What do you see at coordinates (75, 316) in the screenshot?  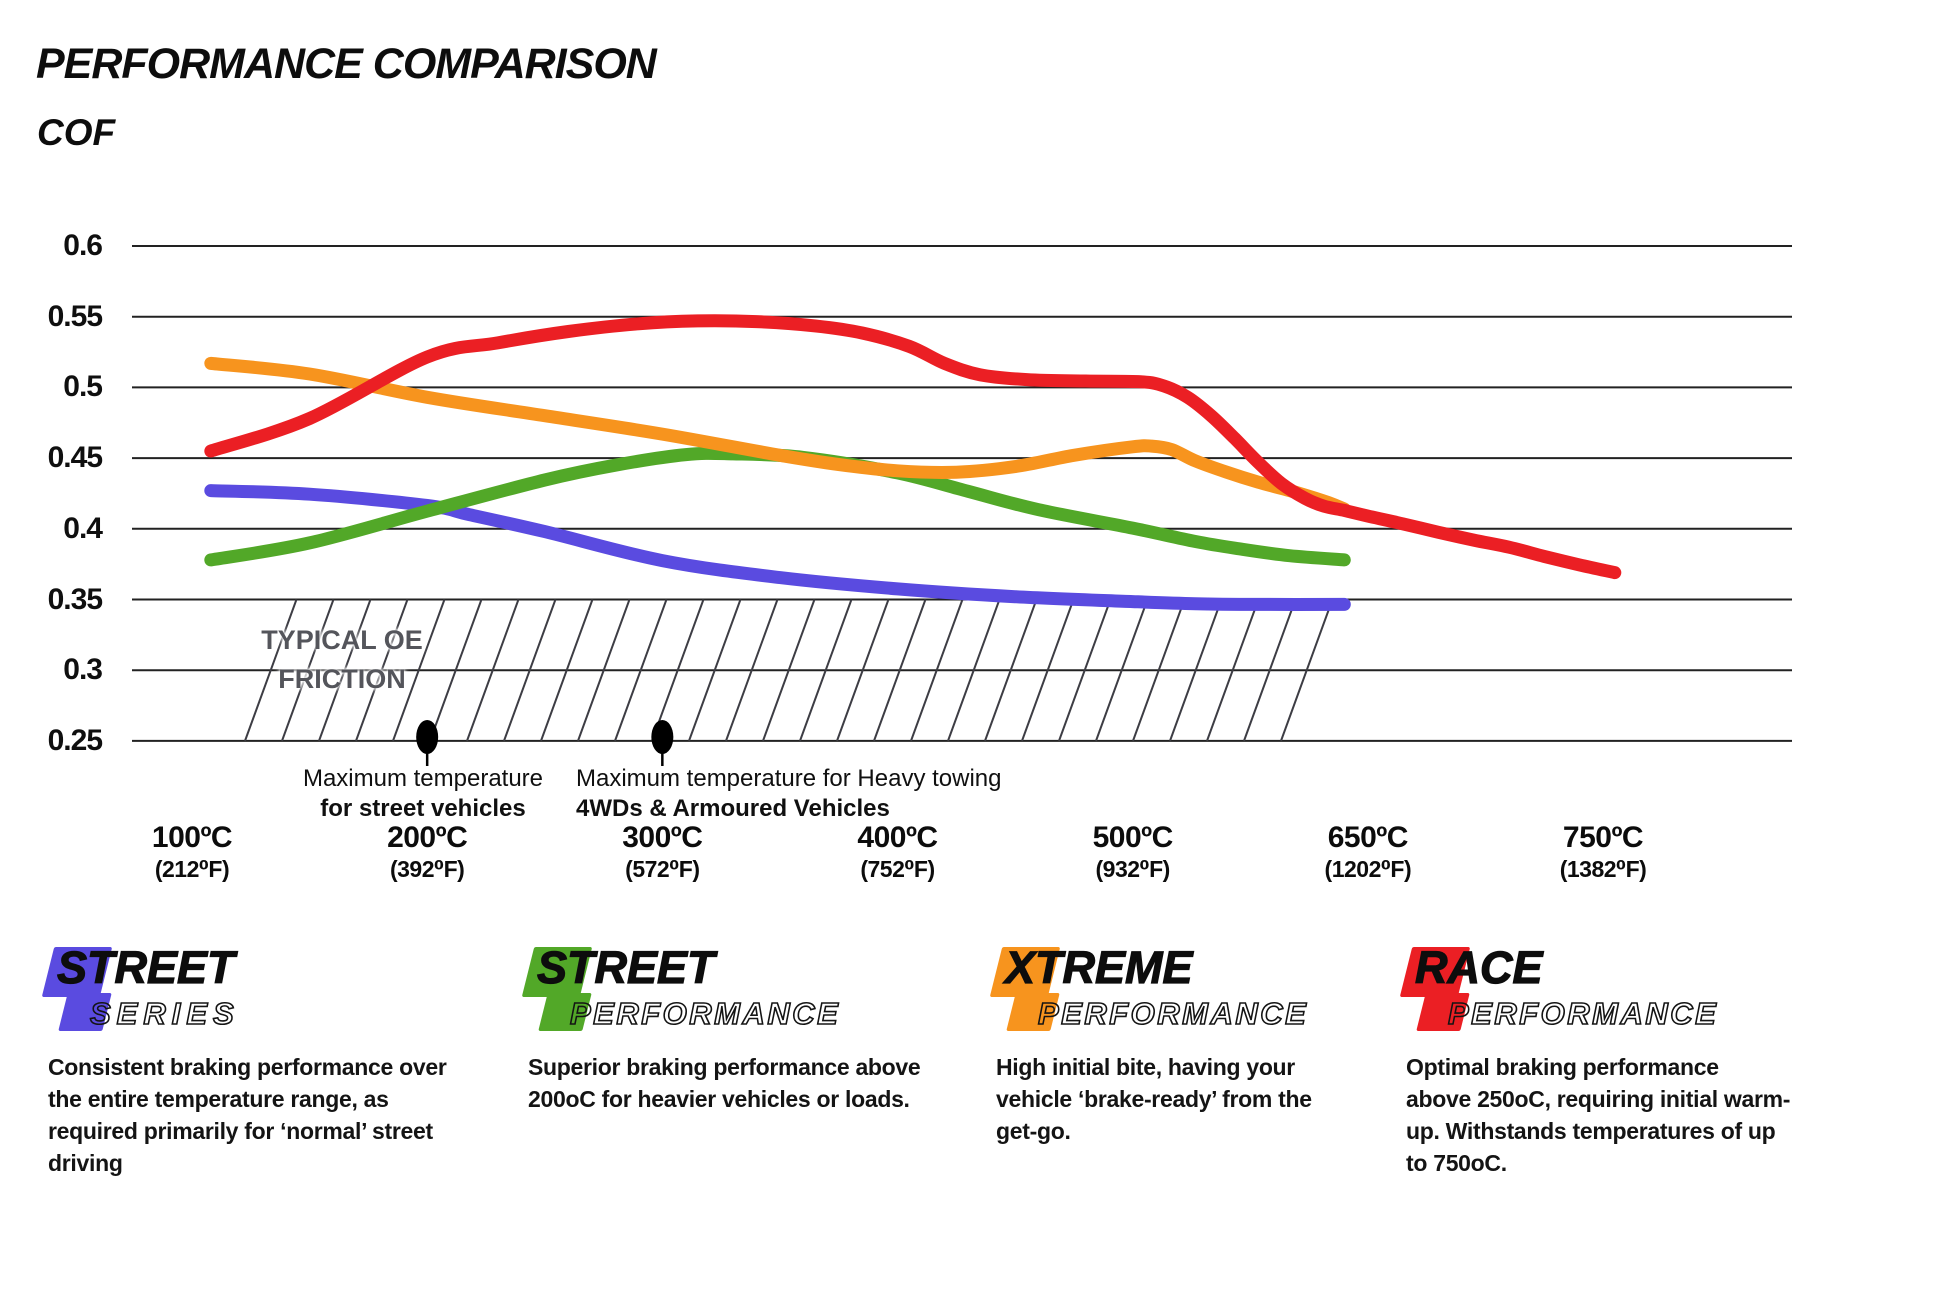 I see `y-tick-label: 0.55` at bounding box center [75, 316].